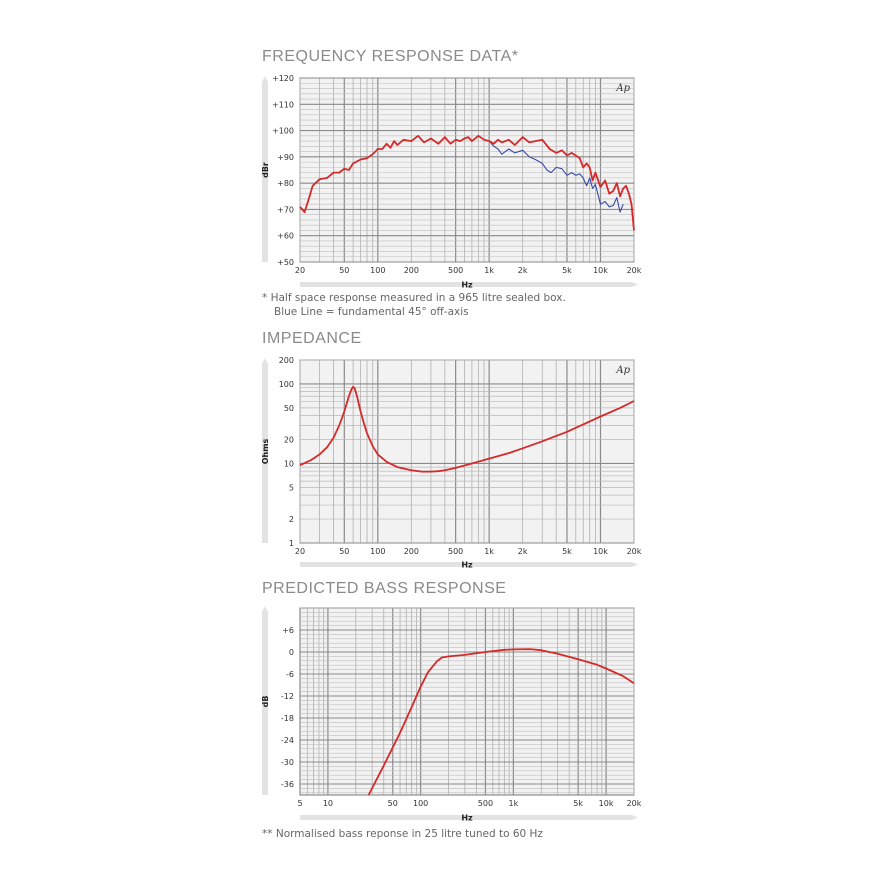  What do you see at coordinates (312, 338) in the screenshot?
I see `impedance-title: IMPEDANCE` at bounding box center [312, 338].